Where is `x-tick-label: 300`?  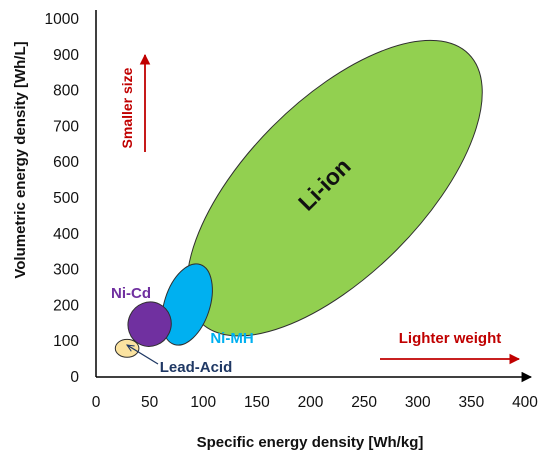 x-tick-label: 300 is located at coordinates (418, 402).